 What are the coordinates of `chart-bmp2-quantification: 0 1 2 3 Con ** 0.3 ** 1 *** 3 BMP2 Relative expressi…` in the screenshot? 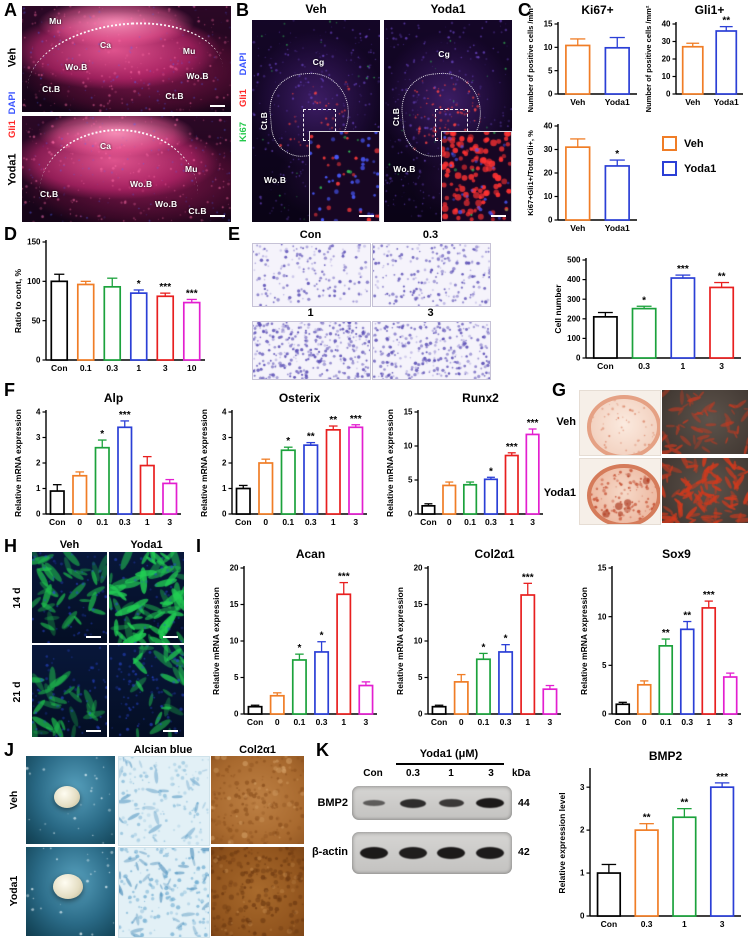 It's located at (651, 842).